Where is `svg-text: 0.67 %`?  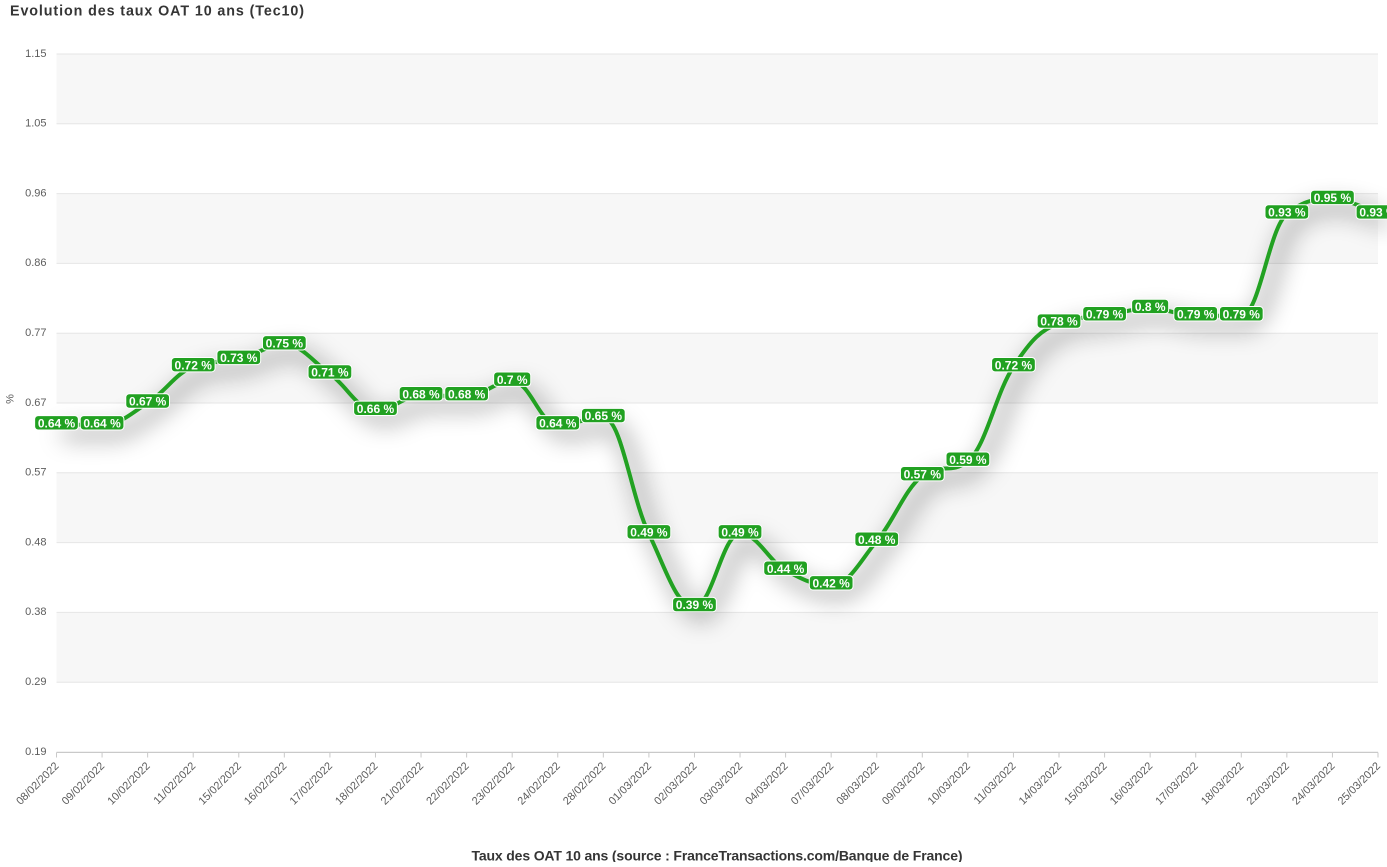
svg-text: 0.67 % is located at coordinates (148, 402).